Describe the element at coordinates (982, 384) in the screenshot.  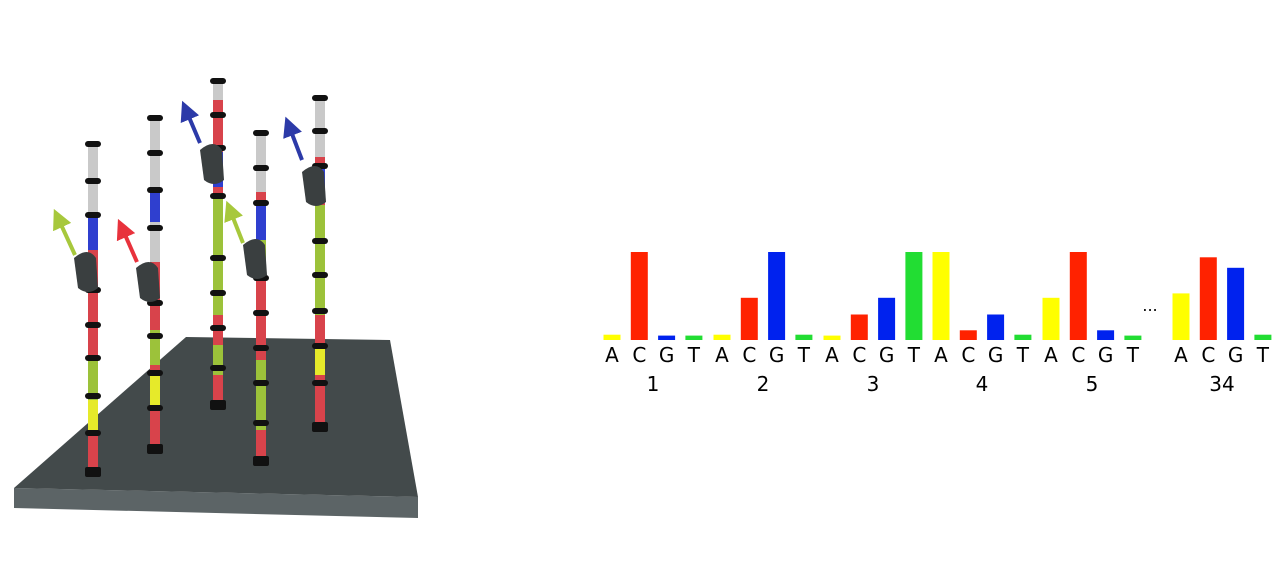
I see `position-label: 4` at that location.